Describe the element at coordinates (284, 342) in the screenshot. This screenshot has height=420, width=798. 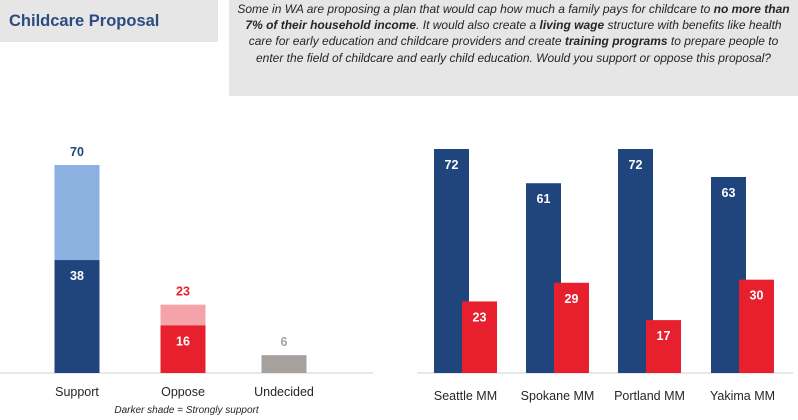
I see `data-label-total: 6` at that location.